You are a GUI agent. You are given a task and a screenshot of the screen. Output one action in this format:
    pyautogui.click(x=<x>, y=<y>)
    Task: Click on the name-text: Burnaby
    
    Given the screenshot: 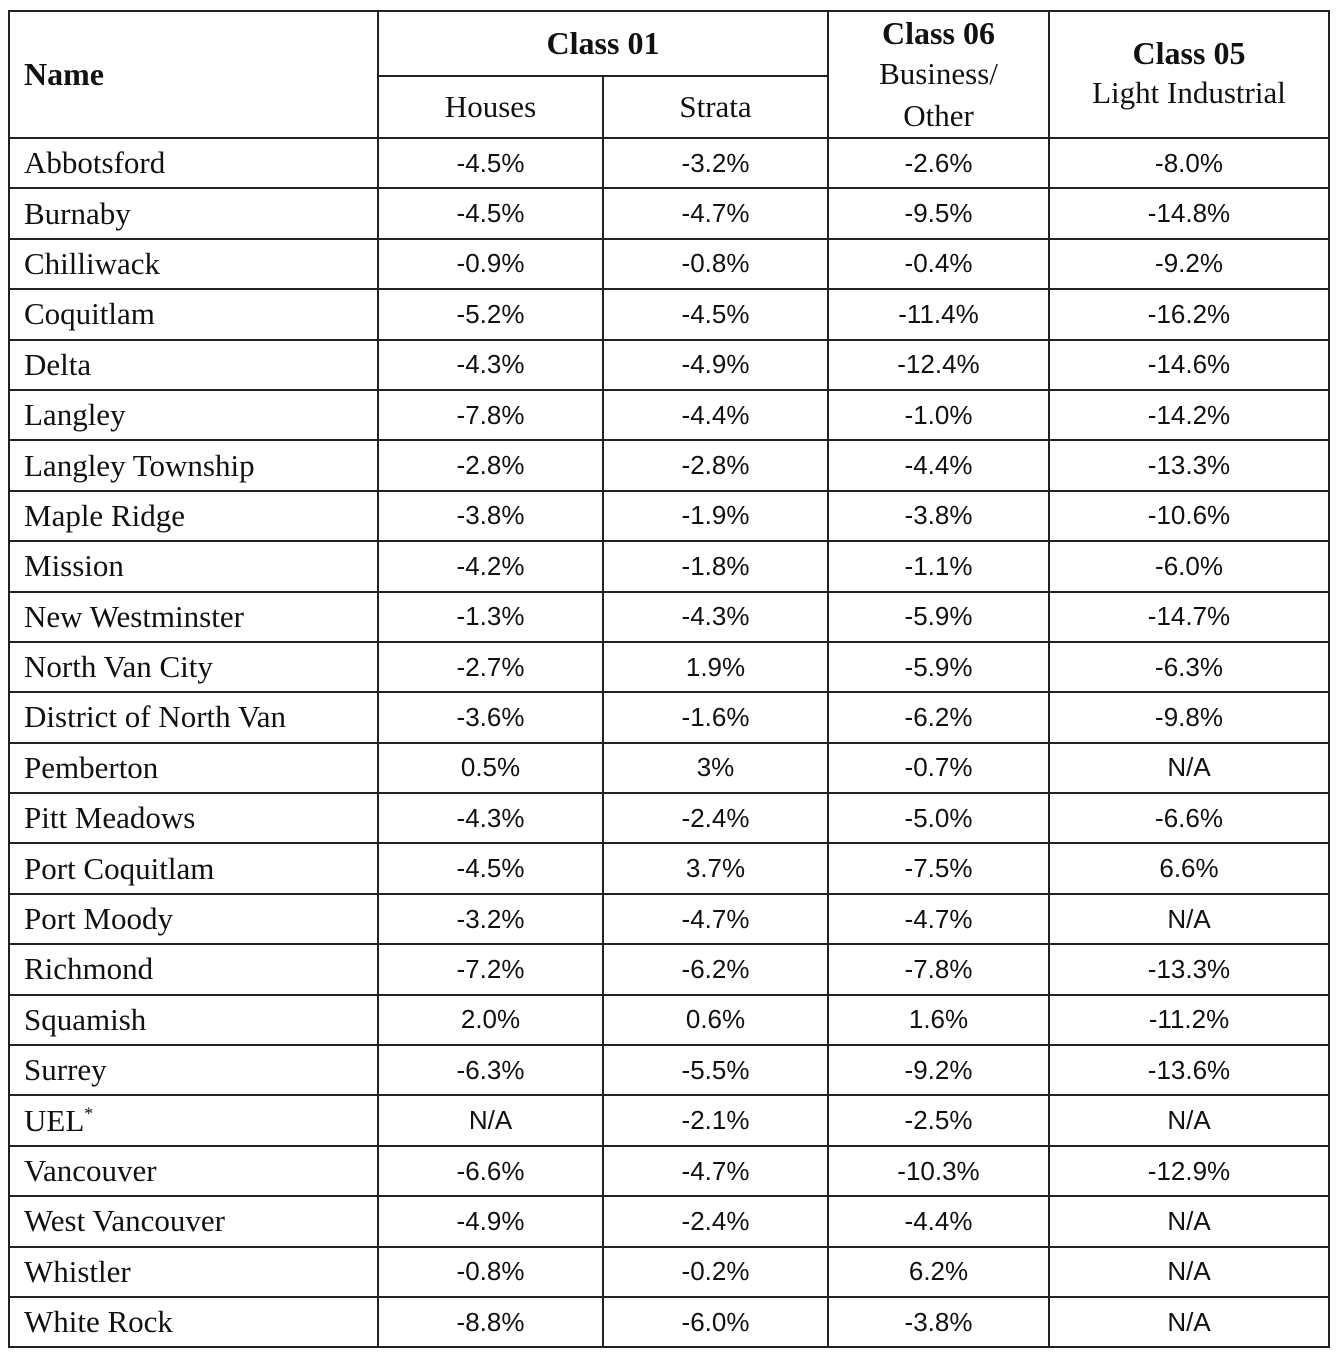 What is the action you would take?
    pyautogui.click(x=77, y=213)
    